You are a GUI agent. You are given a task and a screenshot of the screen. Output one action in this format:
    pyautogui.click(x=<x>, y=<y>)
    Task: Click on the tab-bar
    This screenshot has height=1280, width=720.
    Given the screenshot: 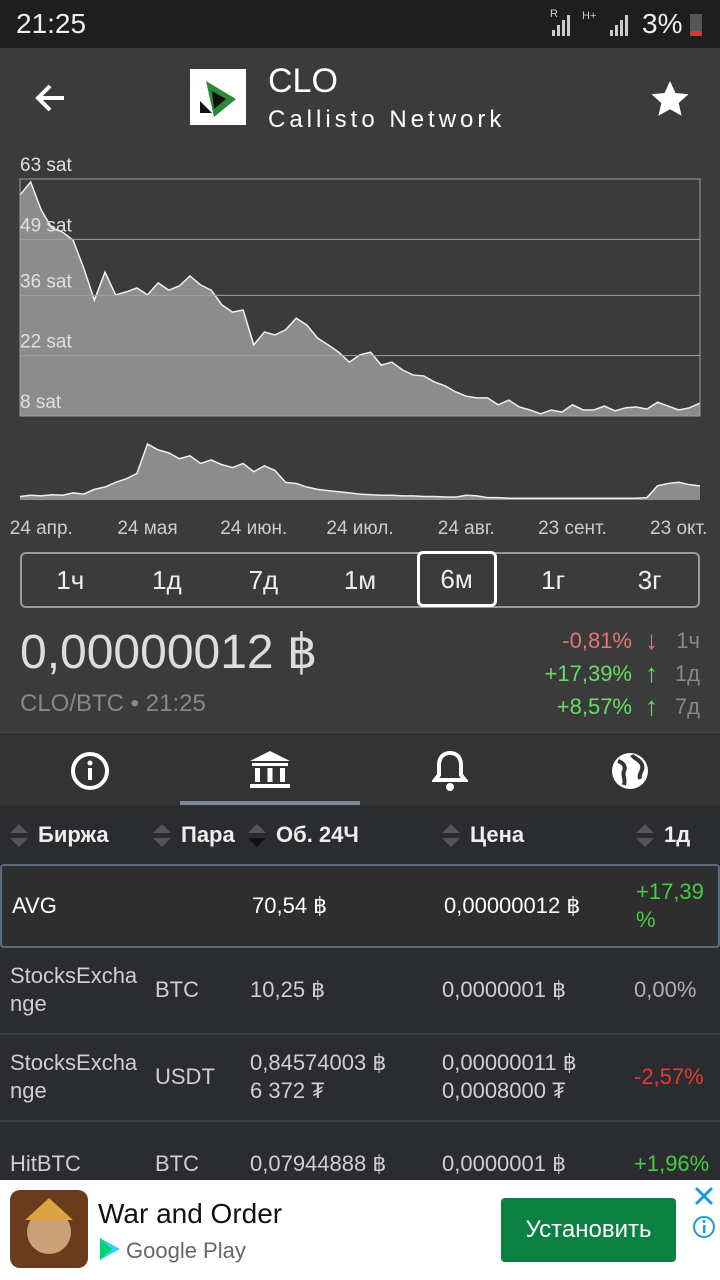 What is the action you would take?
    pyautogui.click(x=360, y=770)
    